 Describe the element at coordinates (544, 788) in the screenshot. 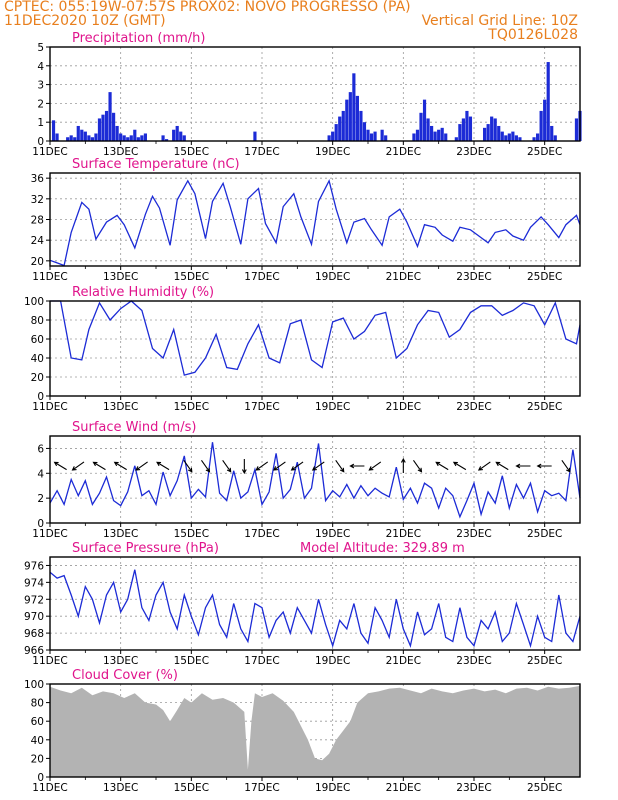

I see `cloud-xtick-label: 25DEC` at that location.